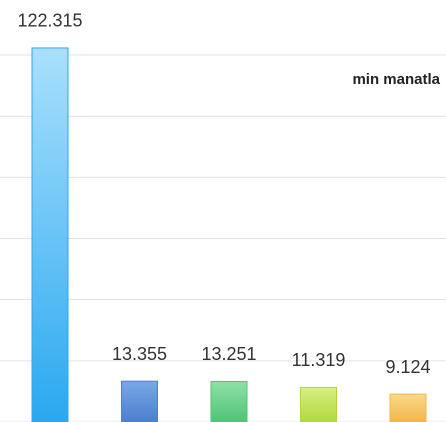 This screenshot has width=446, height=422. Describe the element at coordinates (396, 79) in the screenshot. I see `annotation: min manatla` at that location.